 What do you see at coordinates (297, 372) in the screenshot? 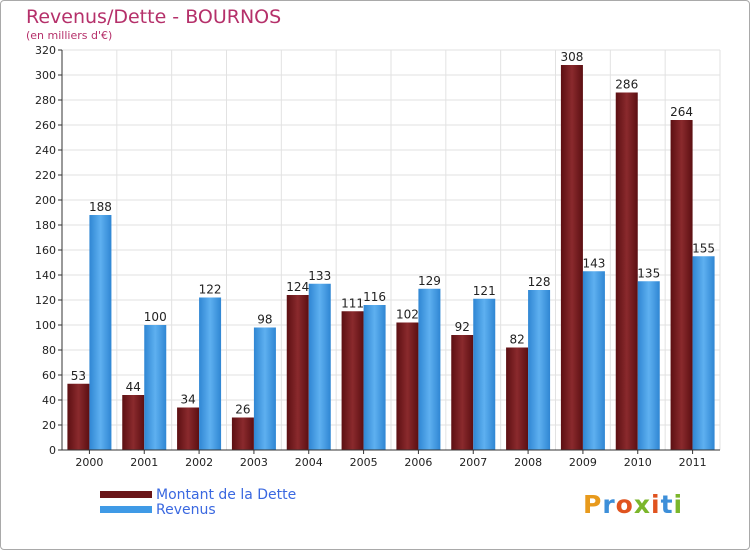
I see `bar-debt-2004` at bounding box center [297, 372].